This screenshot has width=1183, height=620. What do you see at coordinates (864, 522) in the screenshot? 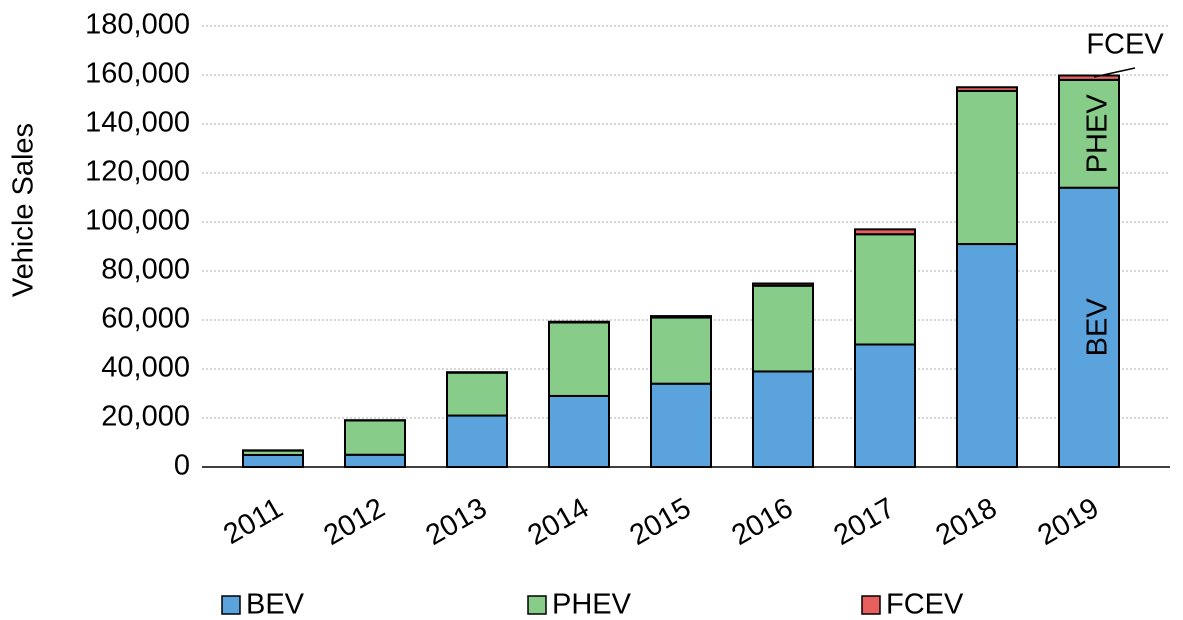
I see `x-tick-label: 2017` at bounding box center [864, 522].